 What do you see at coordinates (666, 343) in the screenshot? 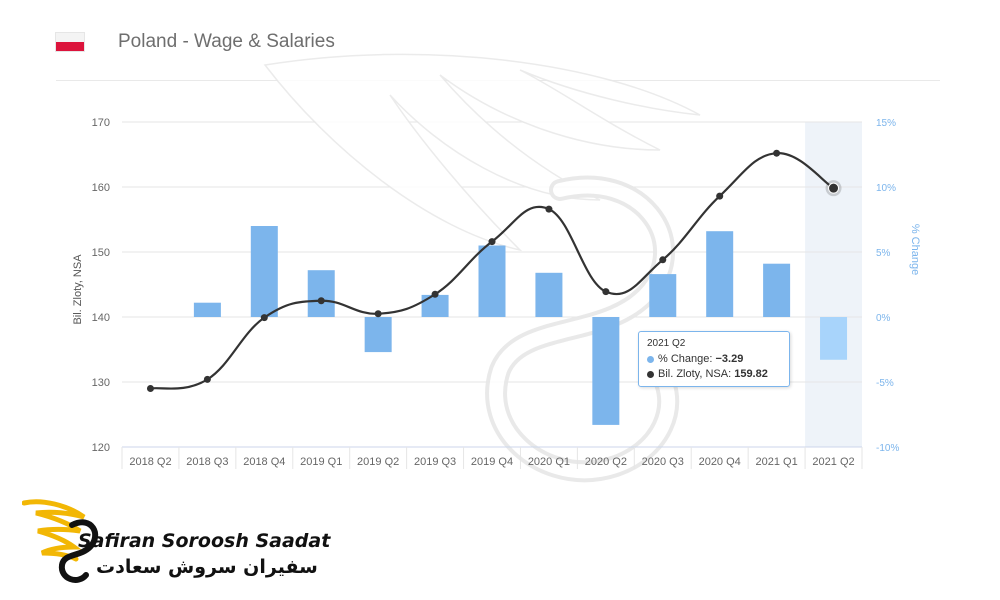
I see `tooltip-header: 2021 Q2` at bounding box center [666, 343].